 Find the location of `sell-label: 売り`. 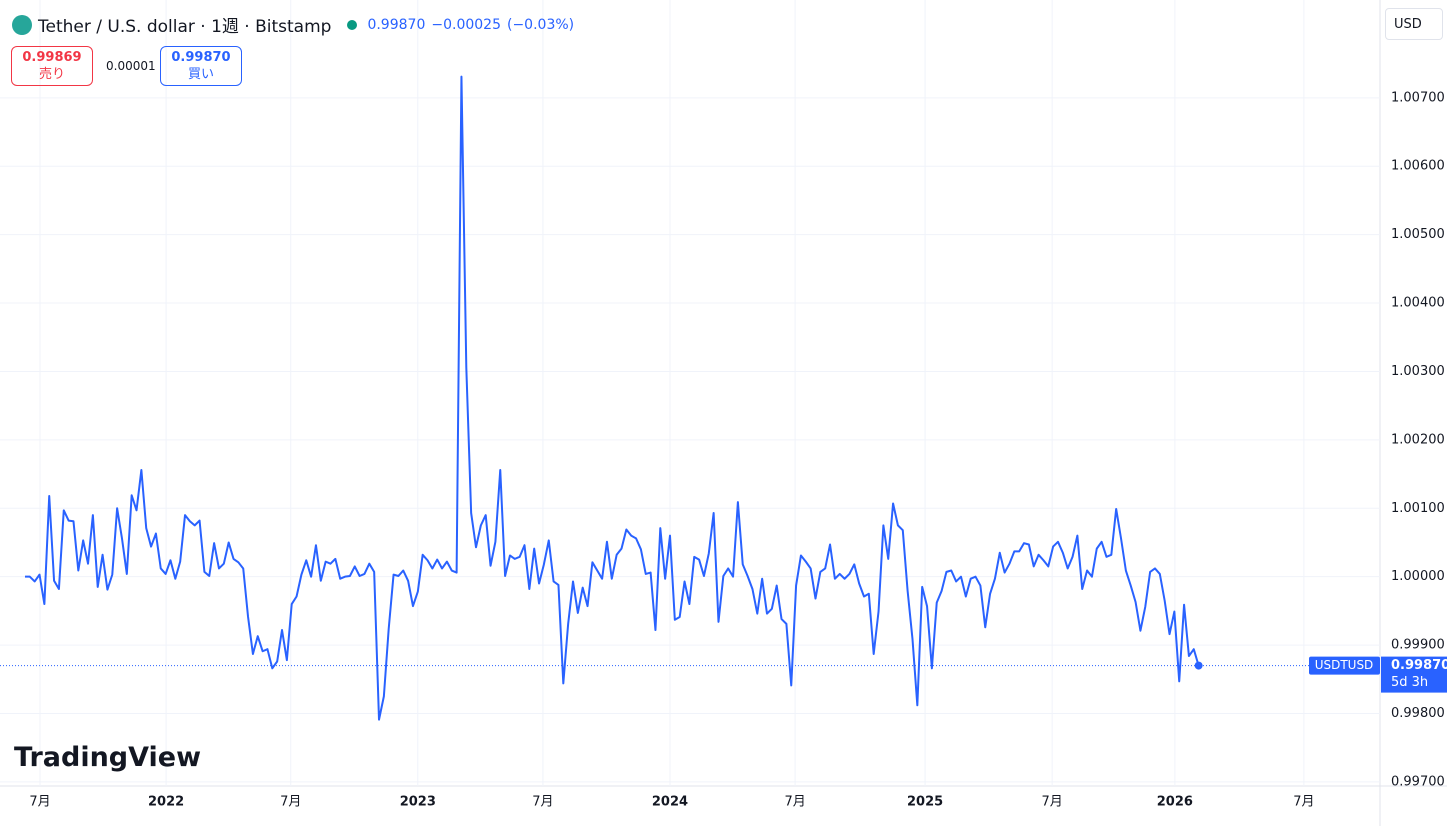

sell-label: 売り is located at coordinates (51, 74).